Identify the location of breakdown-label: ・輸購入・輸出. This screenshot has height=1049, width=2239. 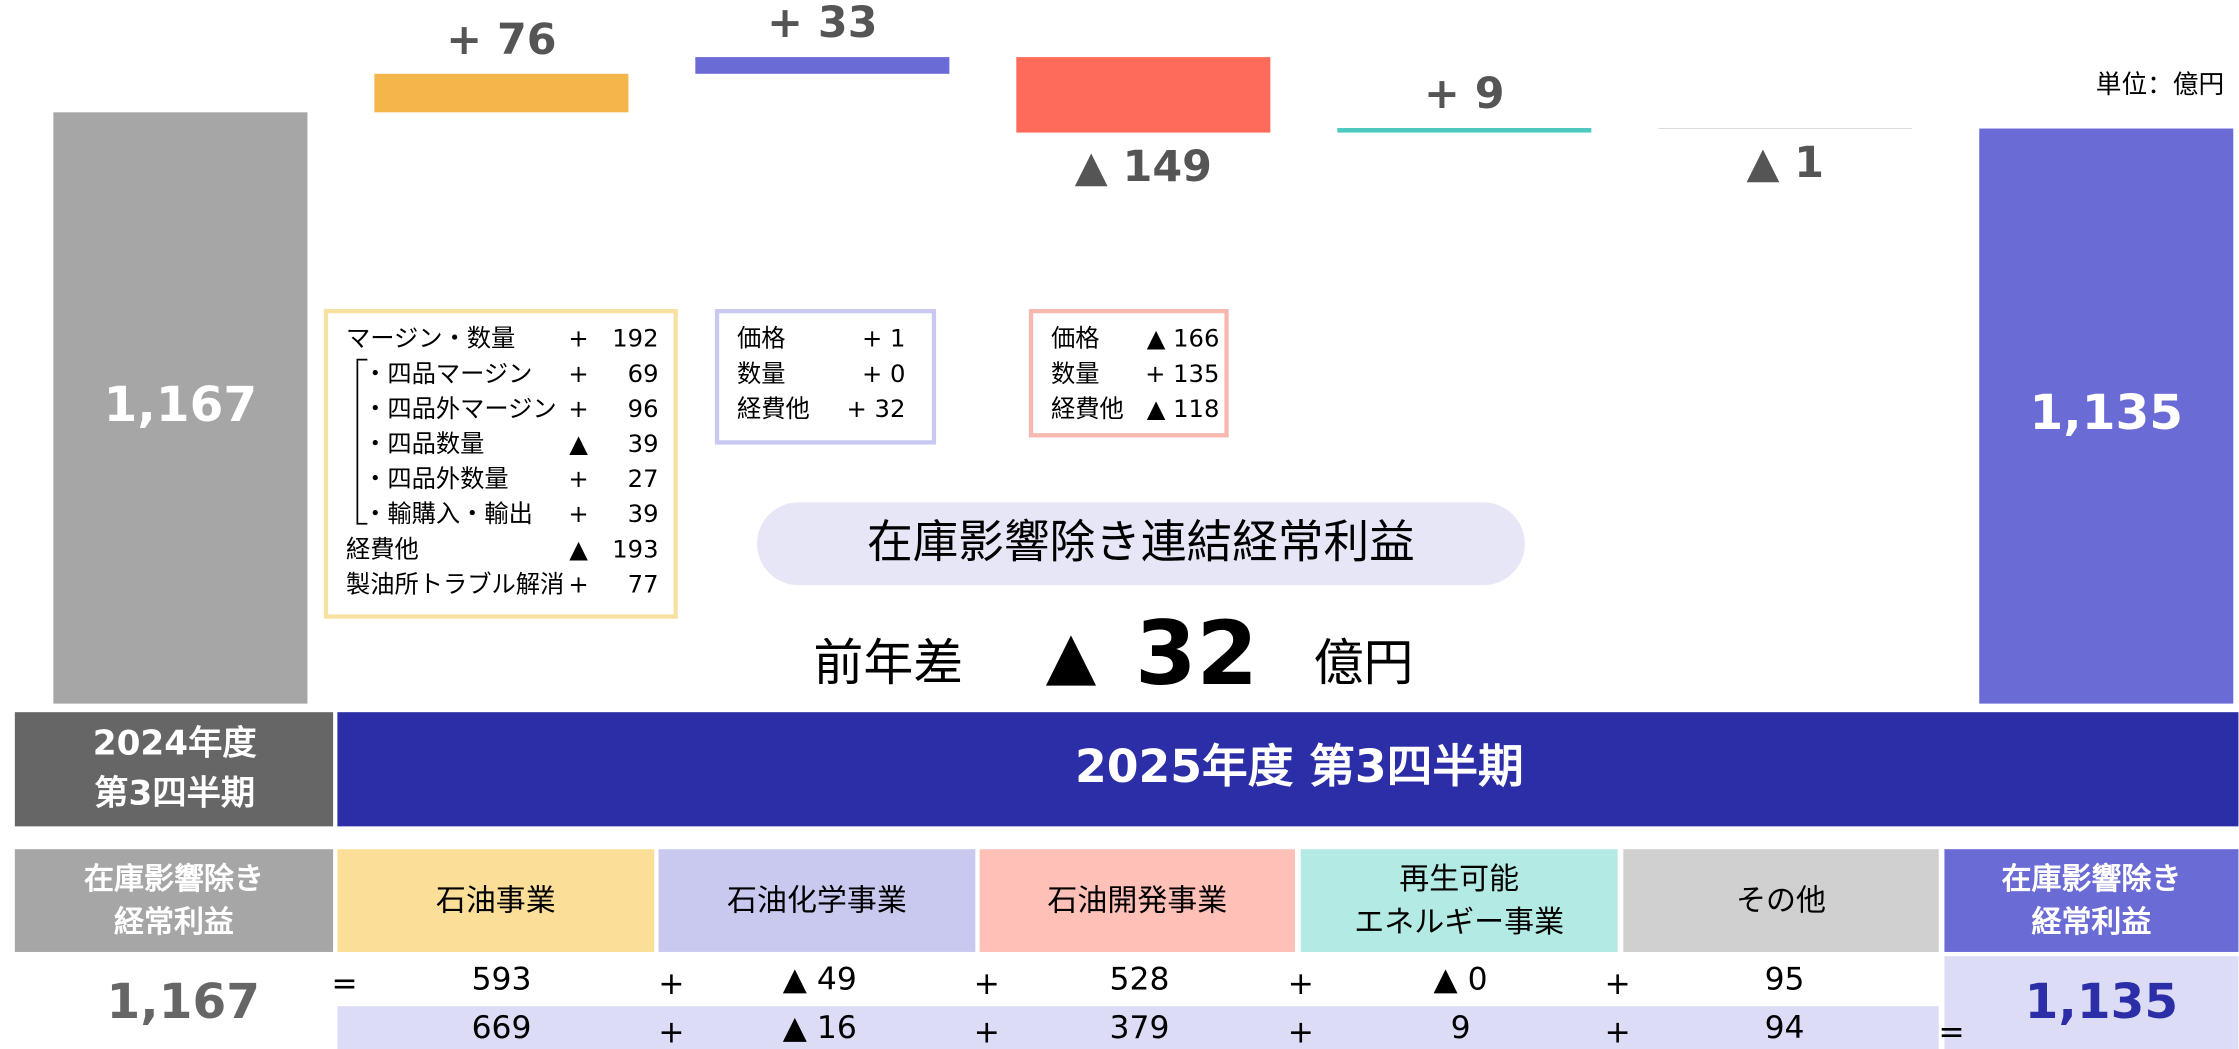
(448, 513).